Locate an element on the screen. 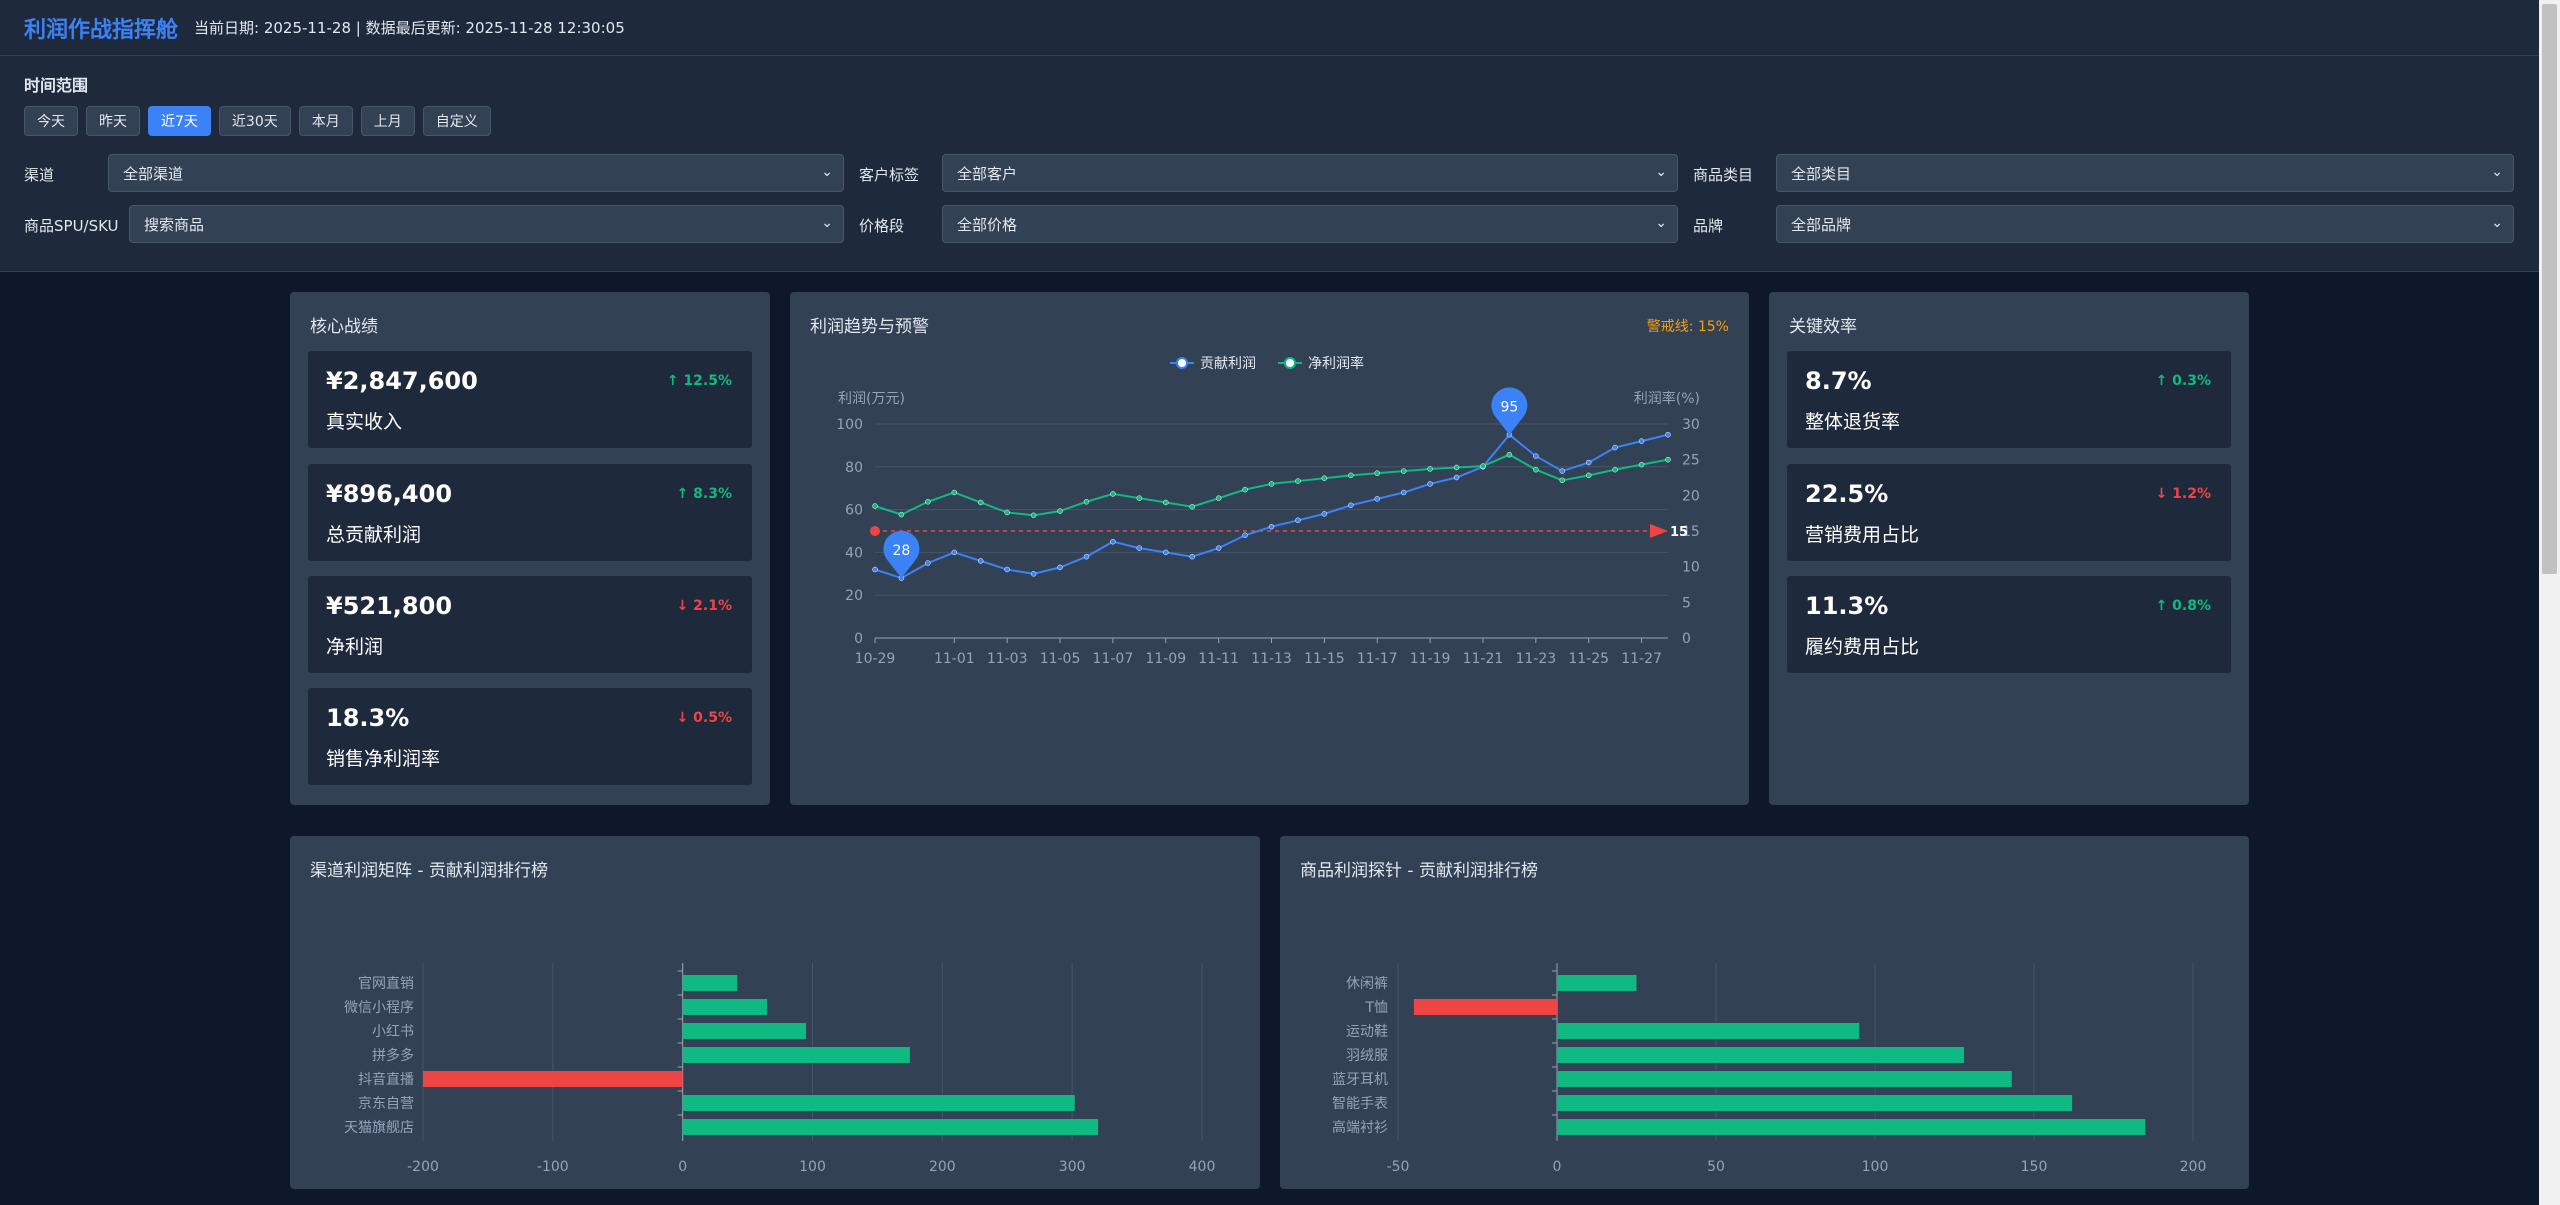 This screenshot has height=1205, width=2560. time-range-buttons: 今天 昨天 近7天 近30天 本月 上月 自定义 is located at coordinates (257, 121).